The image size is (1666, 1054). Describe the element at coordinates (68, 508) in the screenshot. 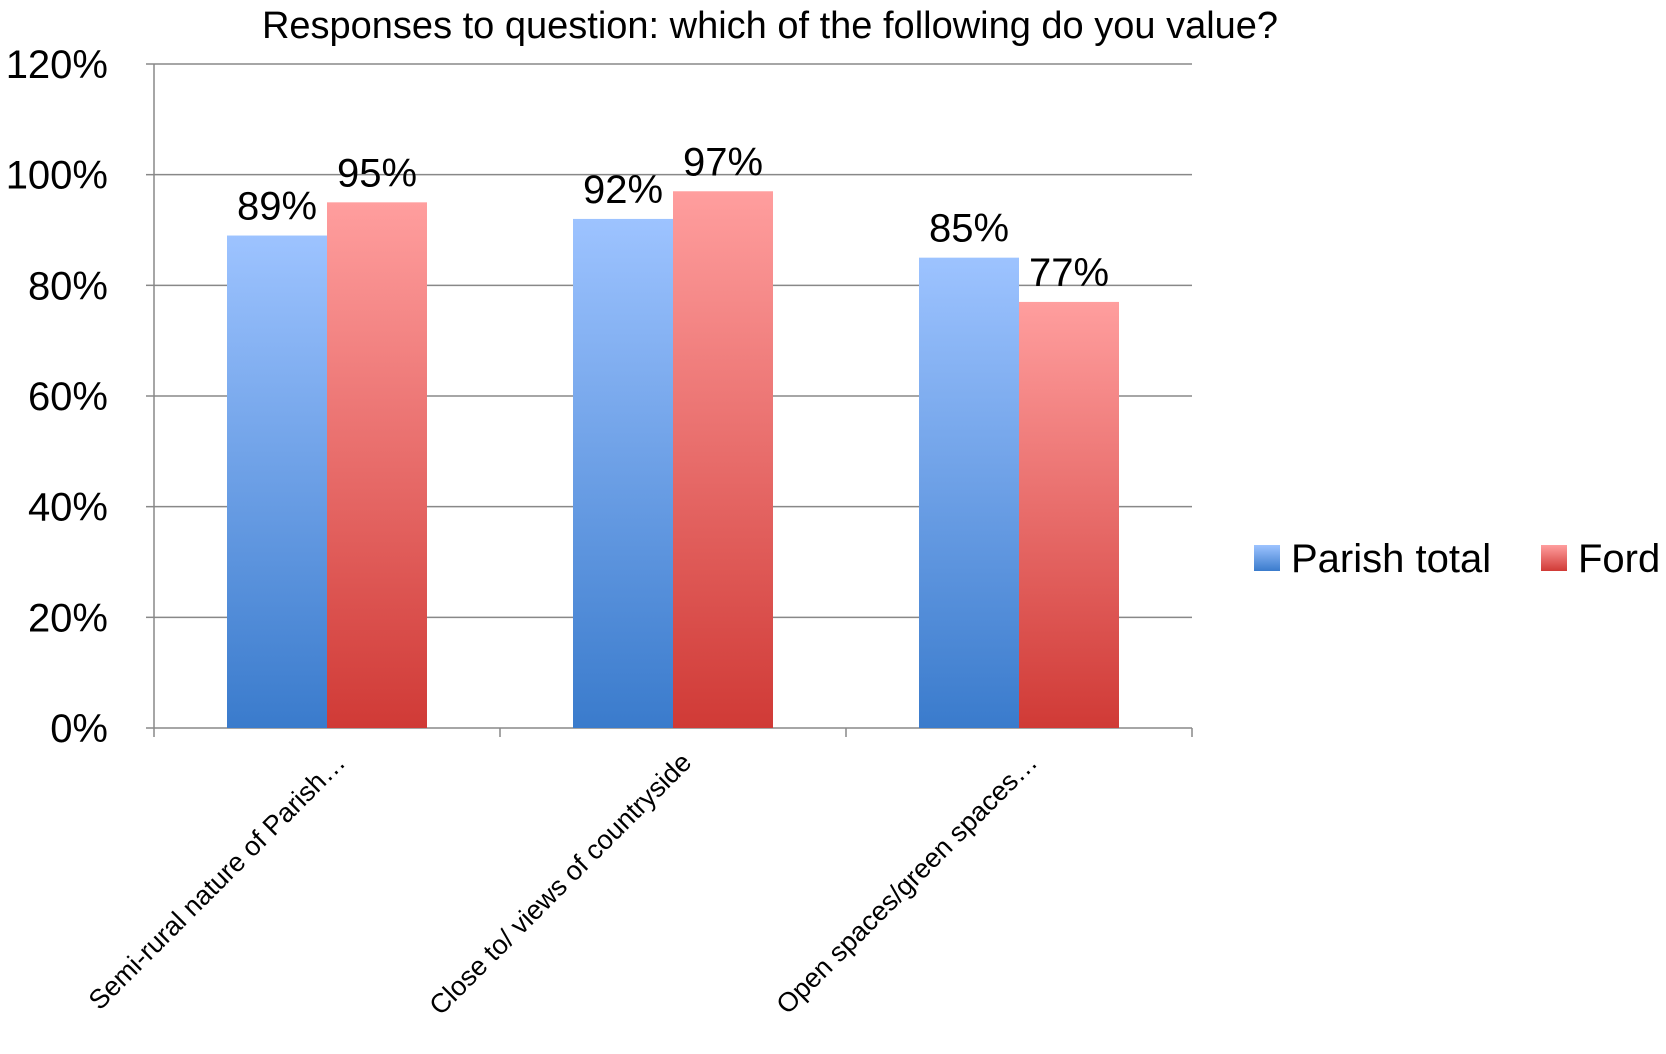

I see `y-tick-label: 40%` at that location.